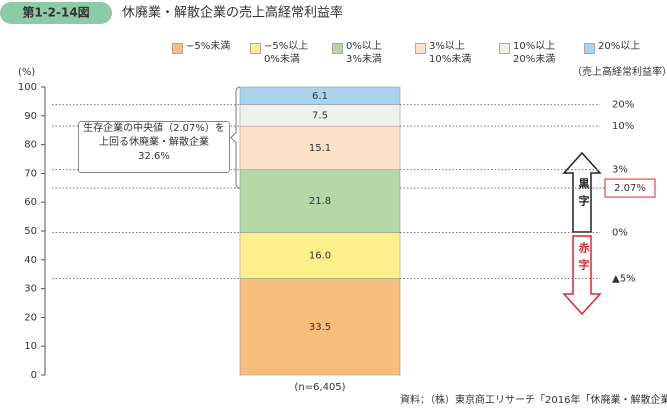 The height and width of the screenshot is (410, 667). What do you see at coordinates (533, 399) in the screenshot?
I see `source: 資料：（株）東京商工リサーチ「2016年「休廃業・解散企業」動向調査」再編加工` at bounding box center [533, 399].